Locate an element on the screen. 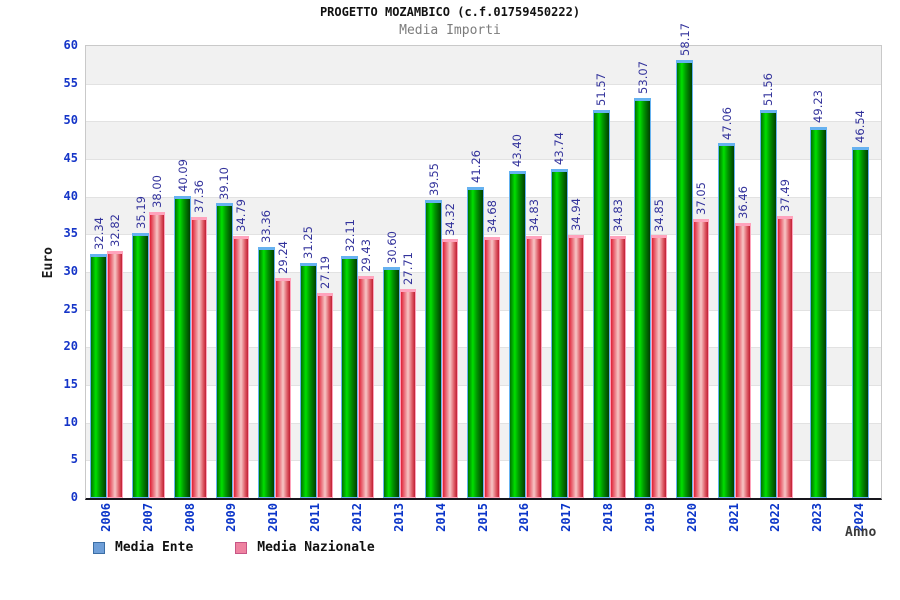  bar-value-label: 53.07 is located at coordinates (642, 78).